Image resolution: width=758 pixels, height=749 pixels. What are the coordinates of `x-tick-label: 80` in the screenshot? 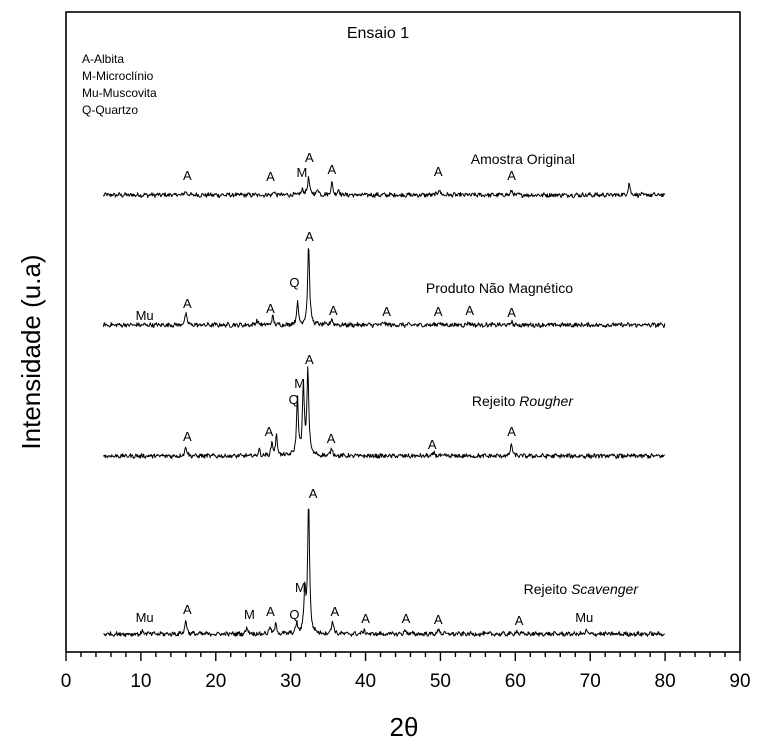 It's located at (665, 681).